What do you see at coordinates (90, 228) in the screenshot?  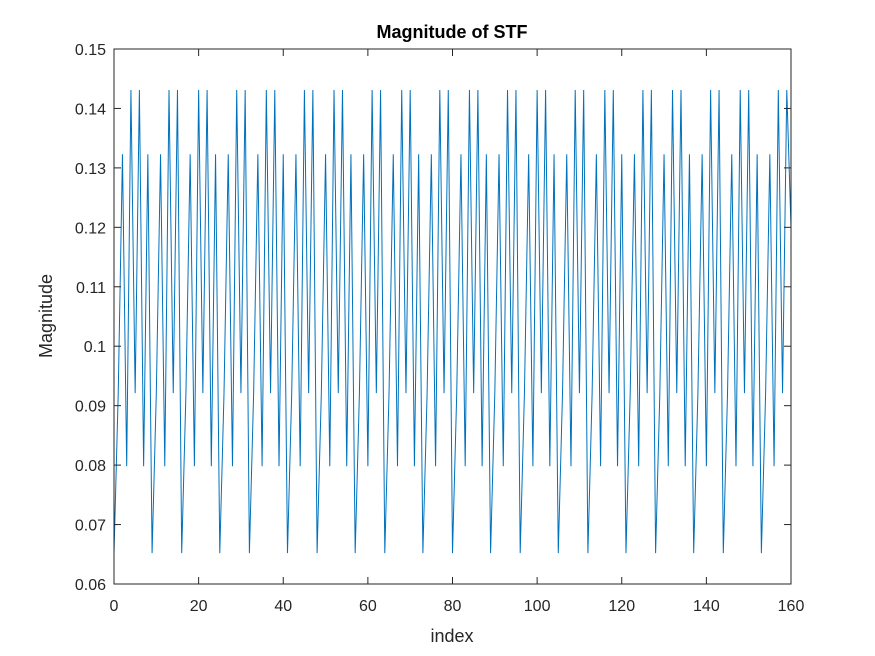 I see `y-tick-label: 0.12` at bounding box center [90, 228].